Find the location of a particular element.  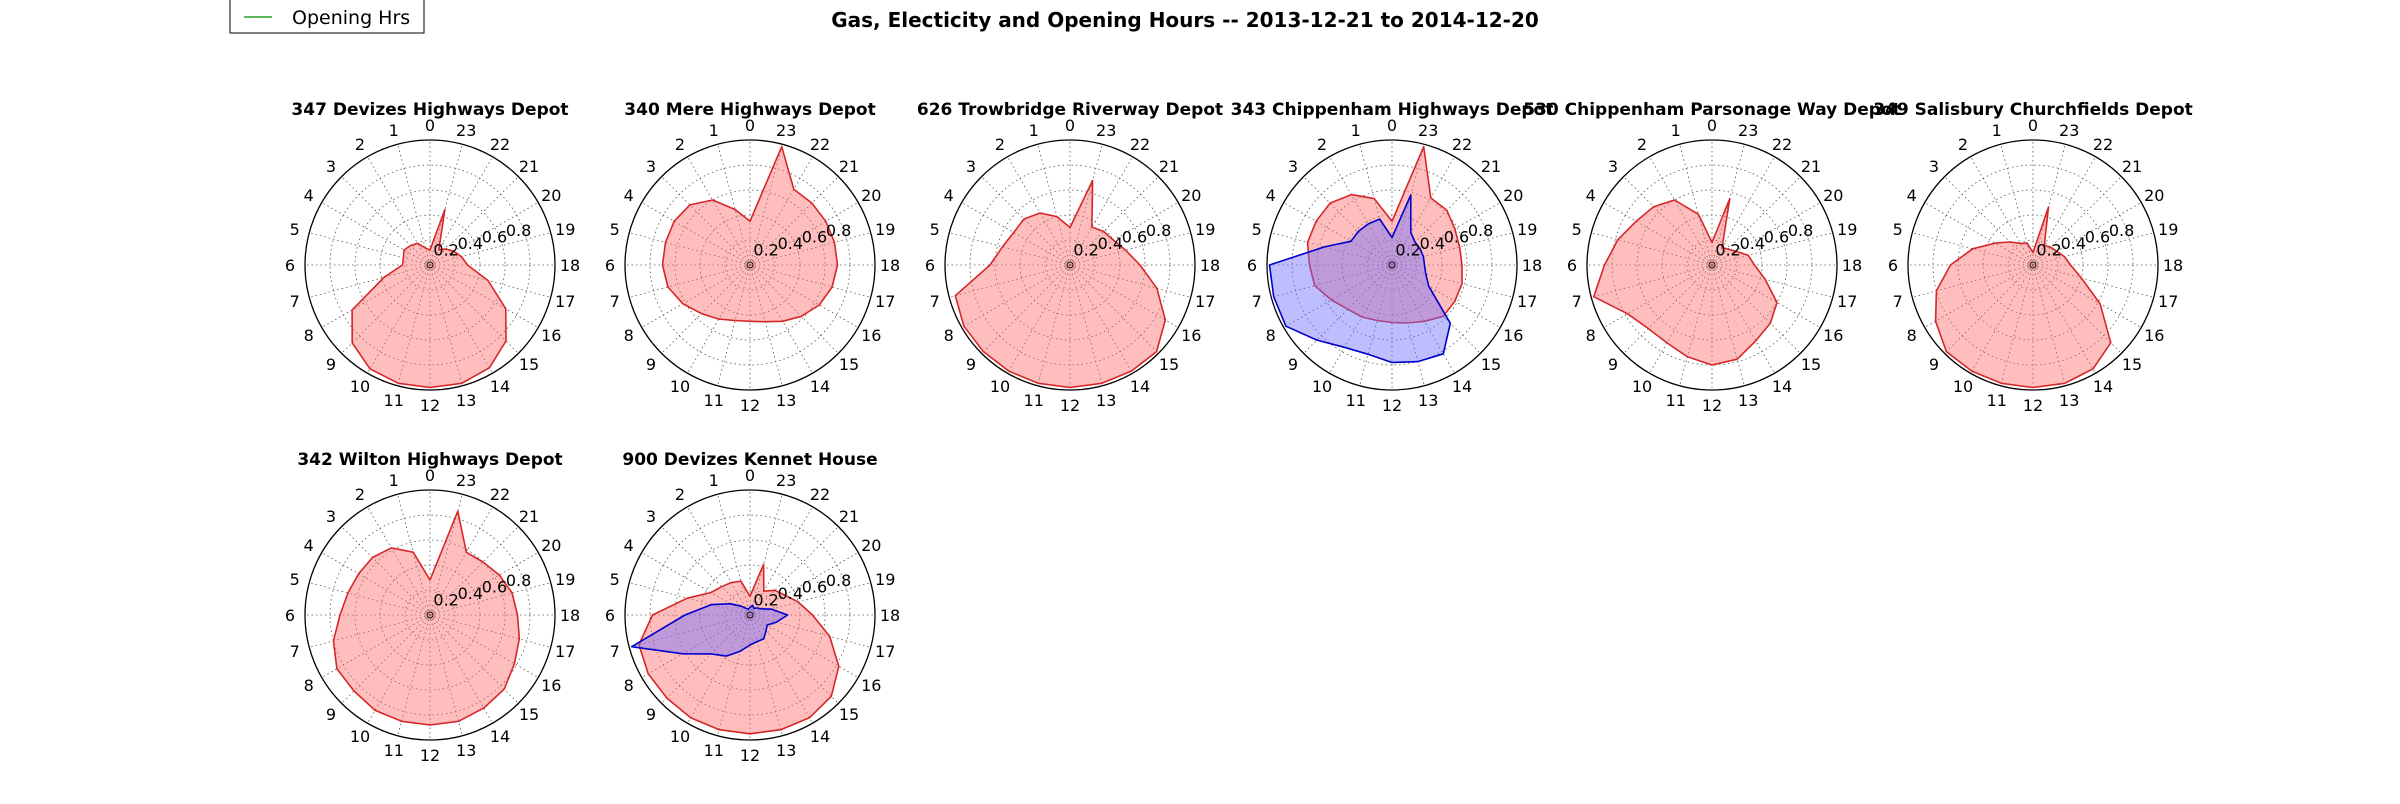

center-marker is located at coordinates (750, 265).